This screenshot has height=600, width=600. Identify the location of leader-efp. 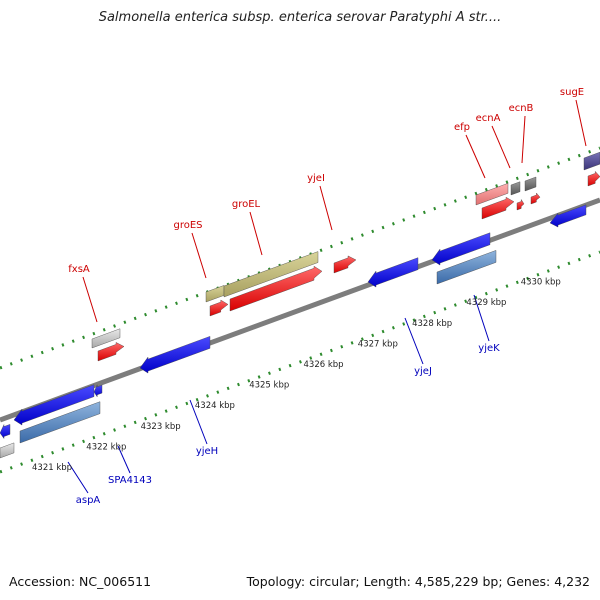
(475, 156).